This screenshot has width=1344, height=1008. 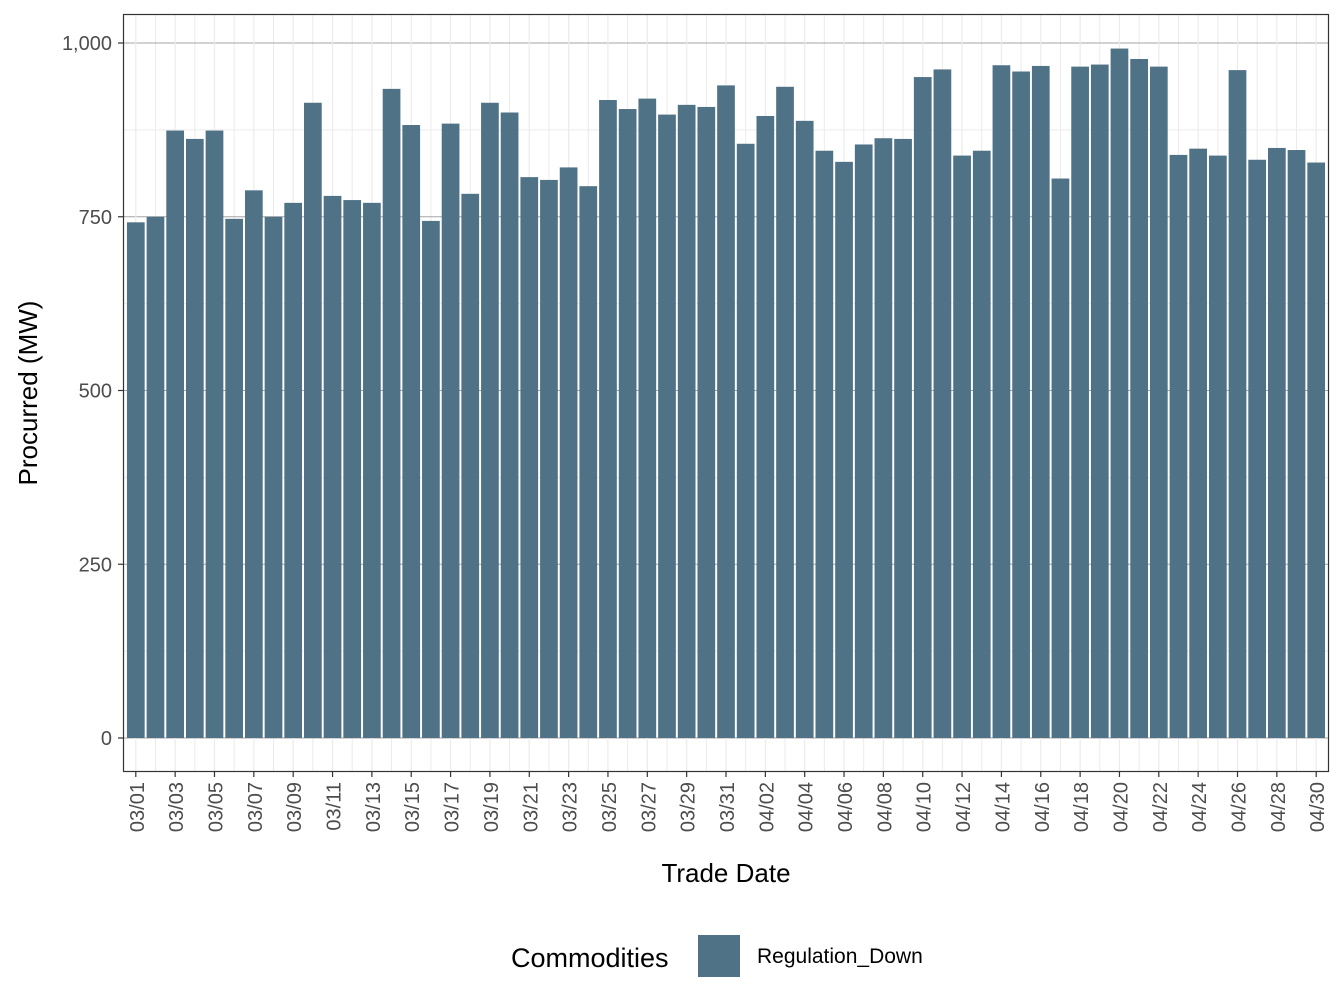 I want to click on y-axis: 0 250 500 750 1,000, so click(x=93, y=391).